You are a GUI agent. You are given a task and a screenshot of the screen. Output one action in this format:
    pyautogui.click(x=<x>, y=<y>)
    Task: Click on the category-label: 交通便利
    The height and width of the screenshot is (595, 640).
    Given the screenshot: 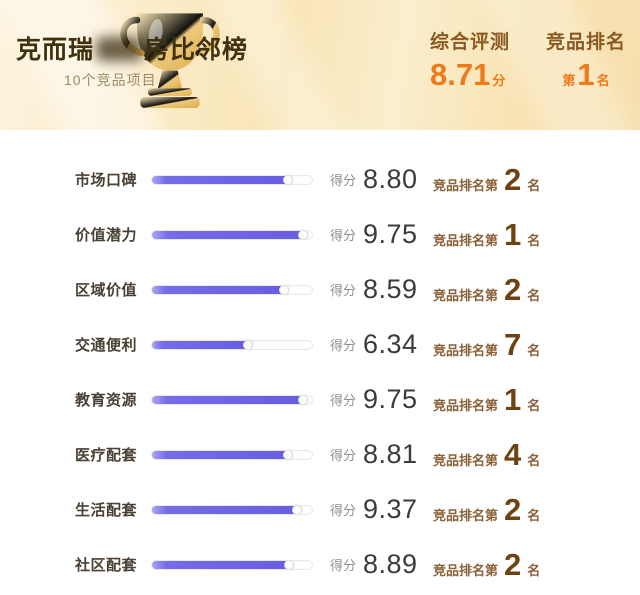 What is the action you would take?
    pyautogui.click(x=106, y=345)
    